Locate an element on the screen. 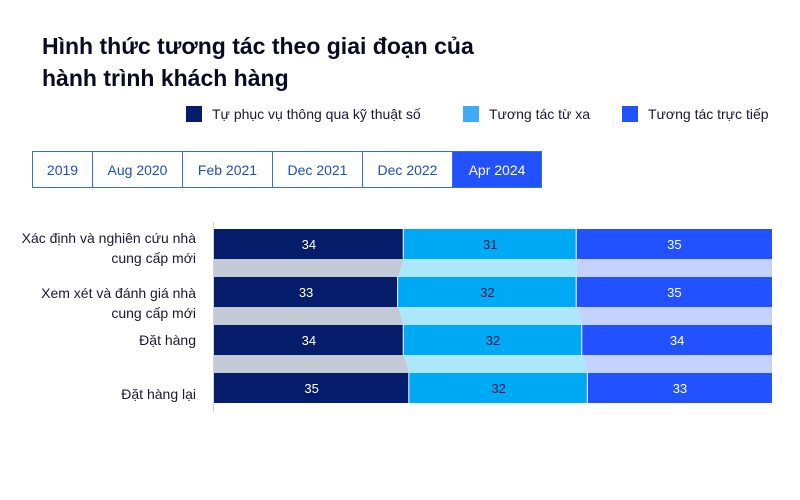 This screenshot has width=800, height=500. category-label-1: Xác định và nghiên cứu nhà cung cấp mới is located at coordinates (98, 248).